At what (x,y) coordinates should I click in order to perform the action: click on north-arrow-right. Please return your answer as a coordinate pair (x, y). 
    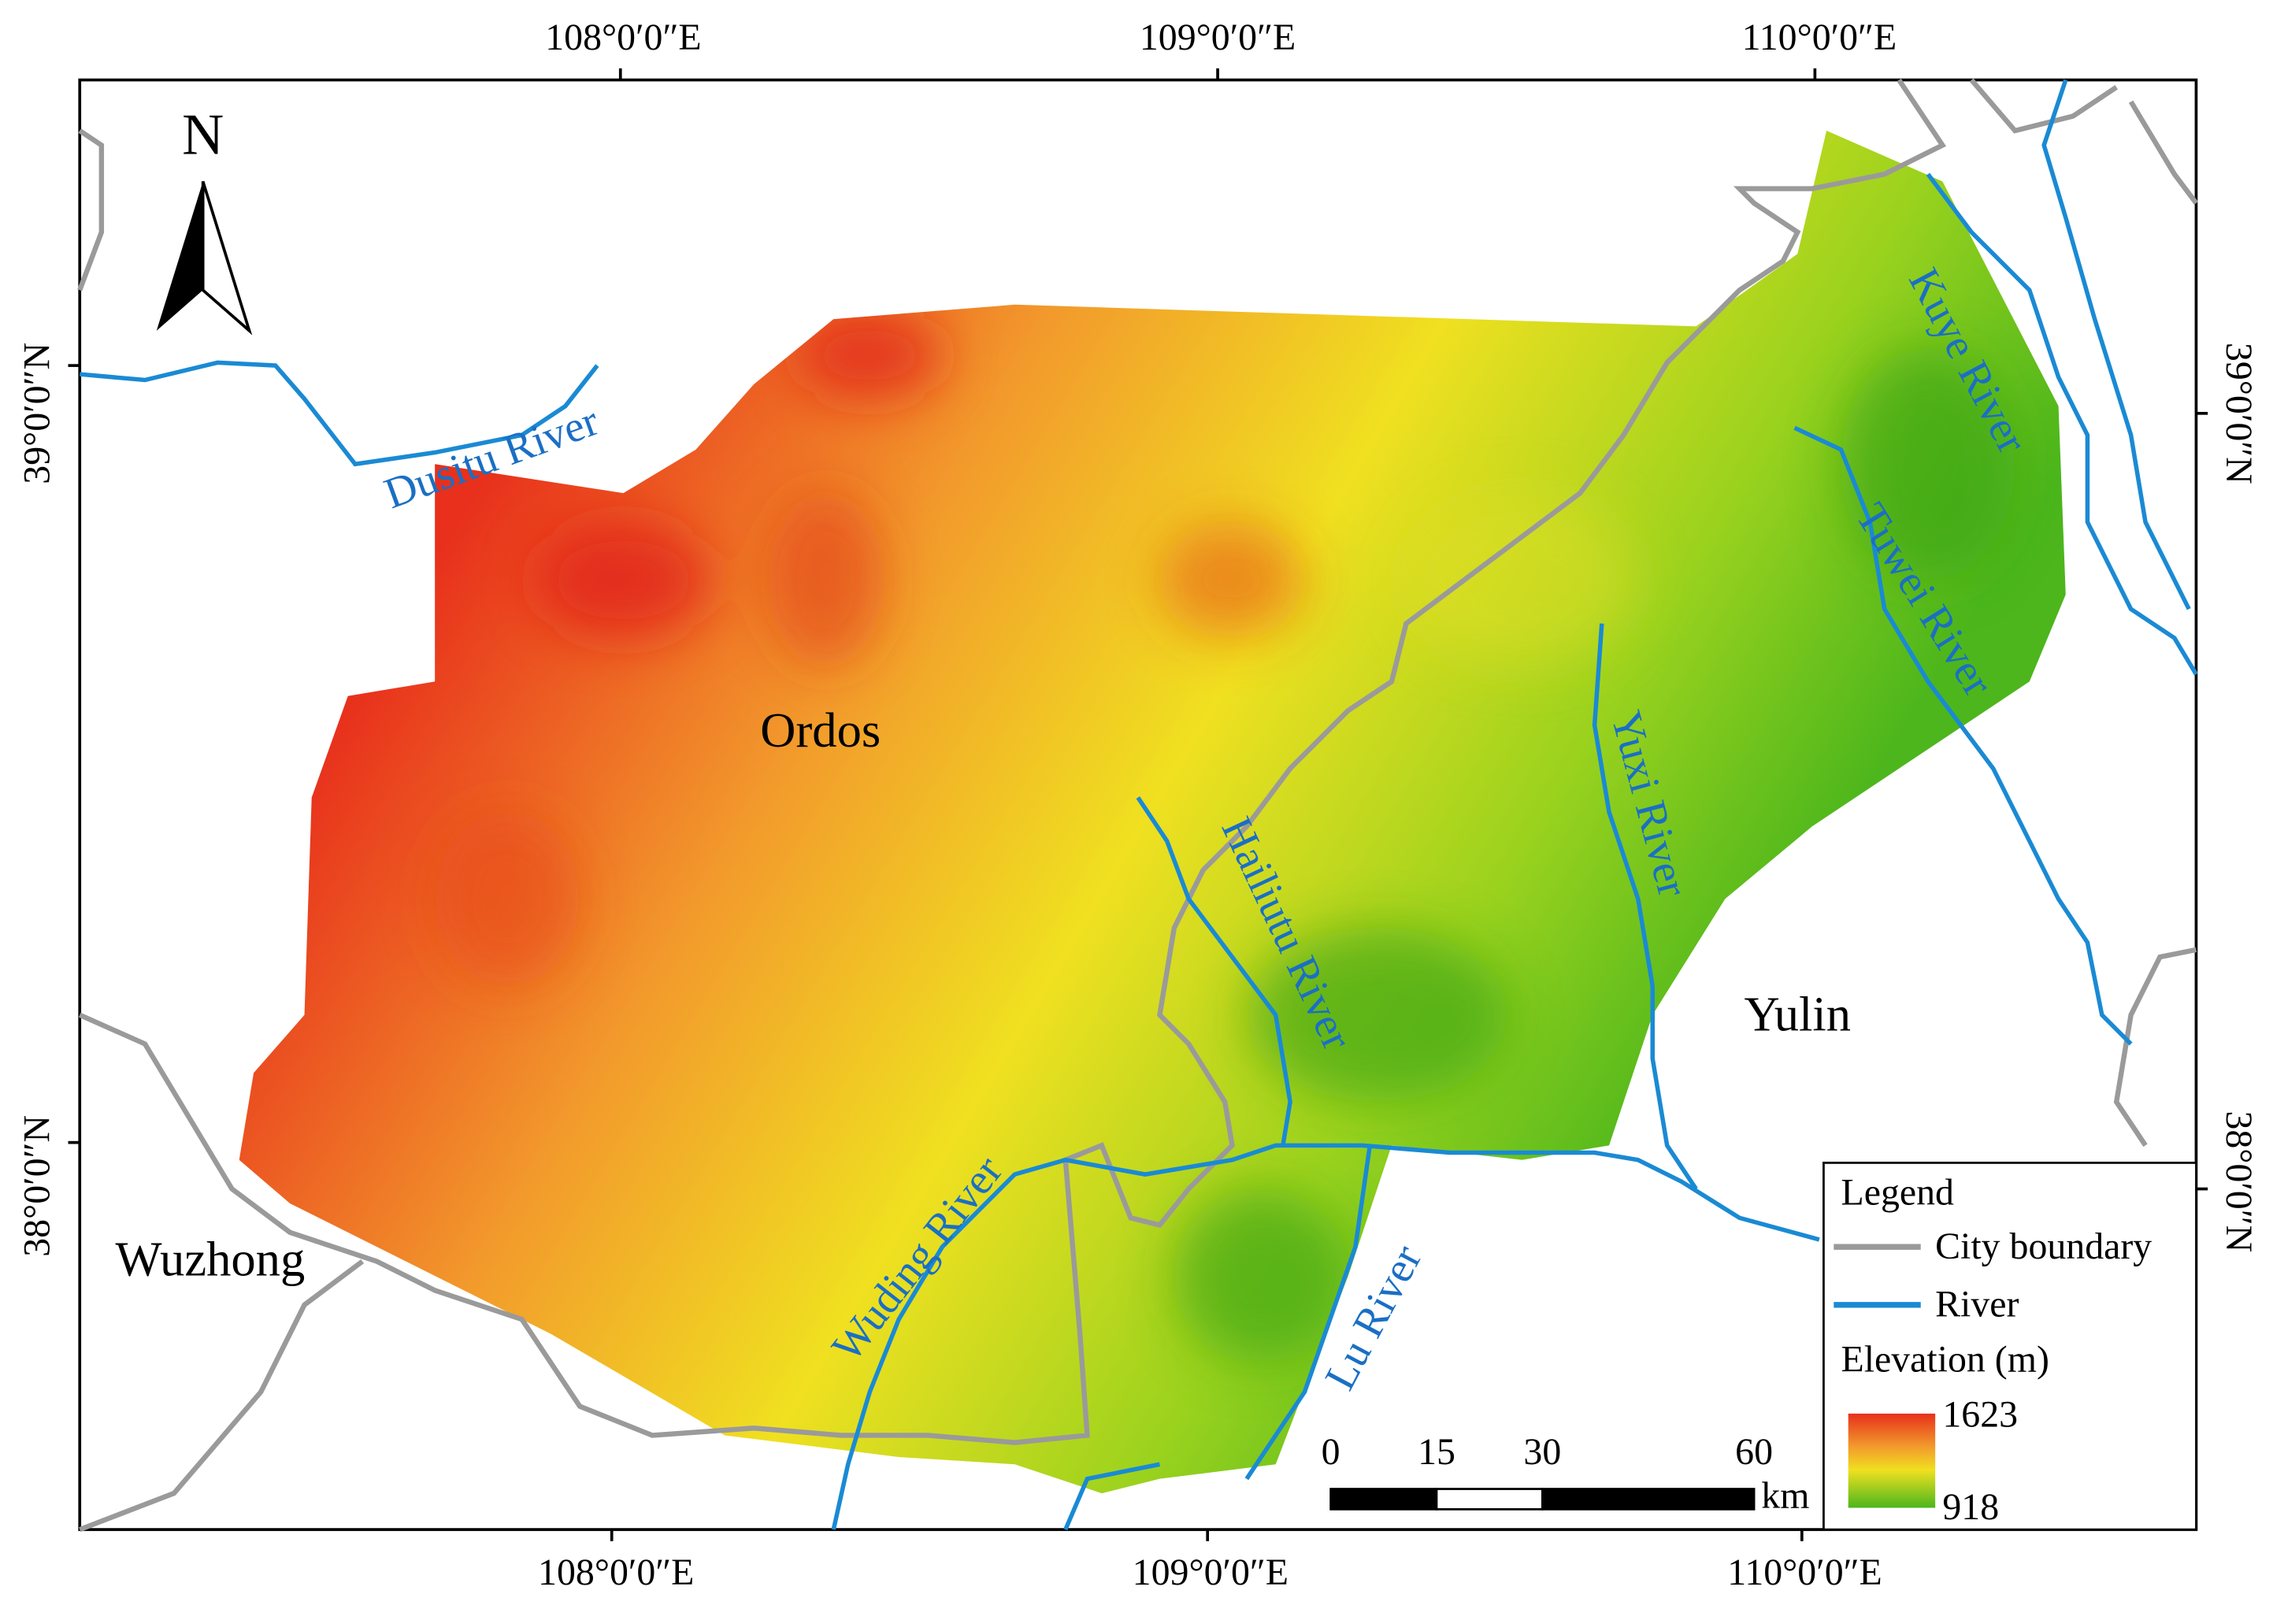
    Looking at the image, I should click on (227, 258).